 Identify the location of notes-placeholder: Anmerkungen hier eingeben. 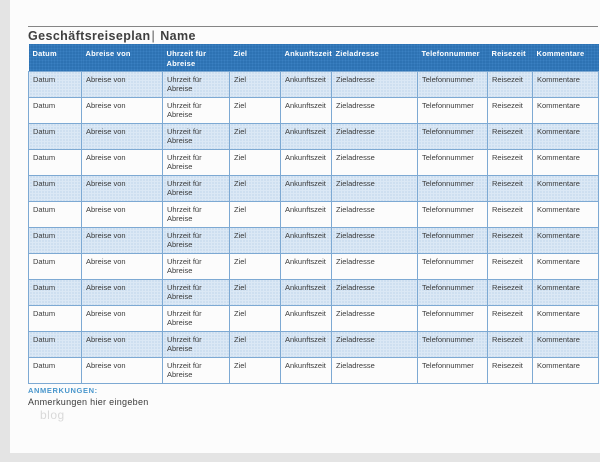
(88, 402).